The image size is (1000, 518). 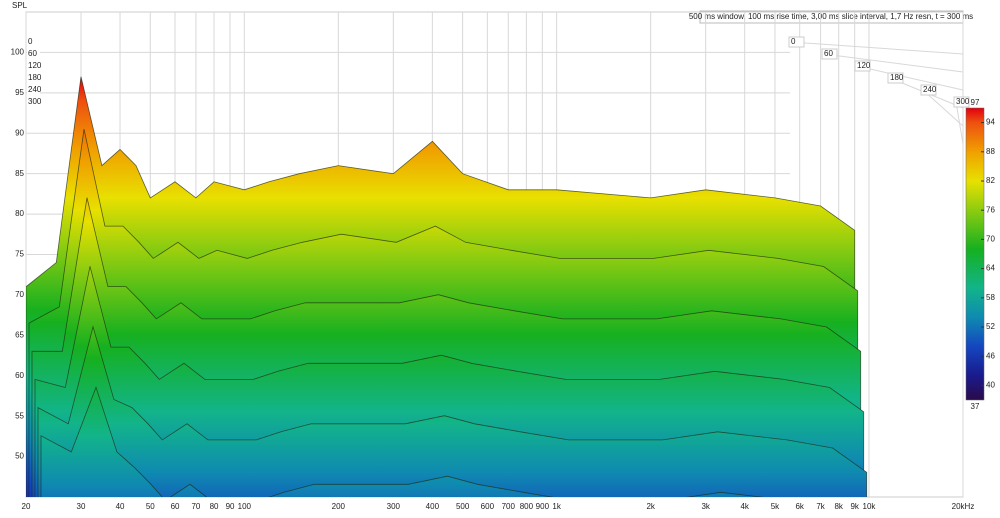 What do you see at coordinates (820, 506) in the screenshot?
I see `x-tick-label: 7k` at bounding box center [820, 506].